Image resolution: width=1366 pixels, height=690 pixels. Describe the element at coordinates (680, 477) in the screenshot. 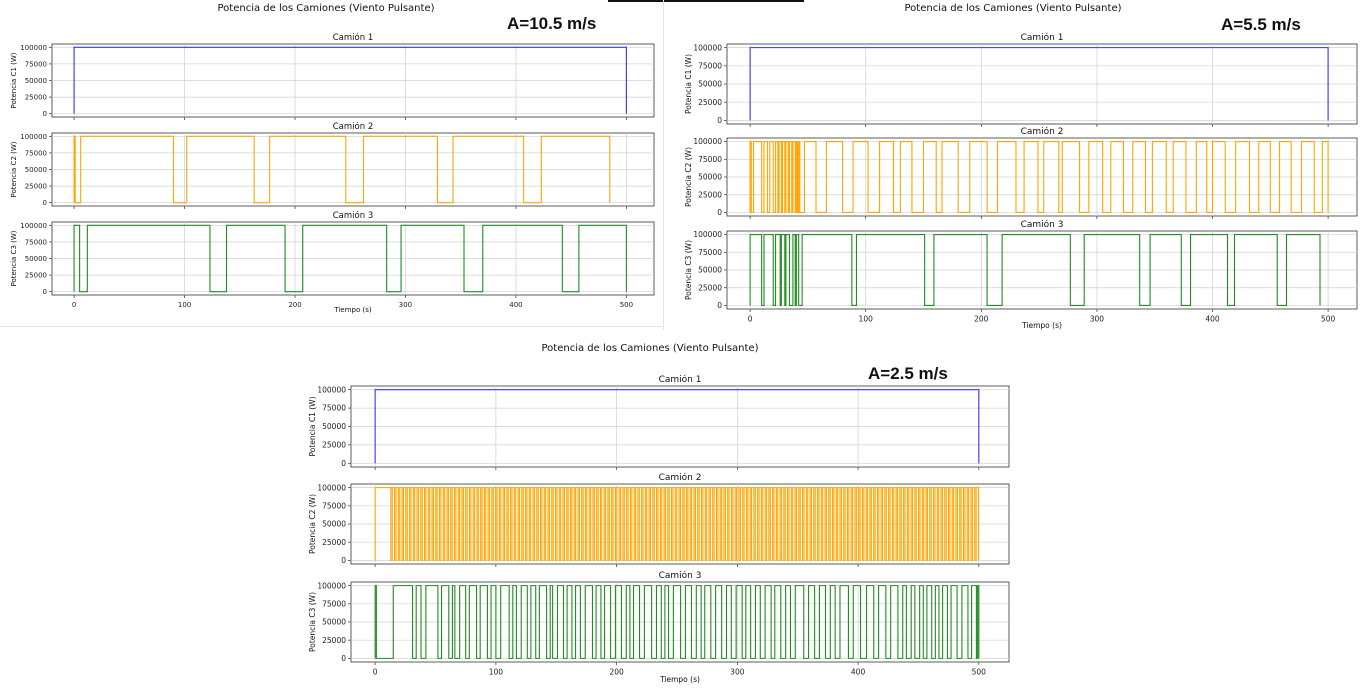

I see `subplot-title: Camión 2` at that location.